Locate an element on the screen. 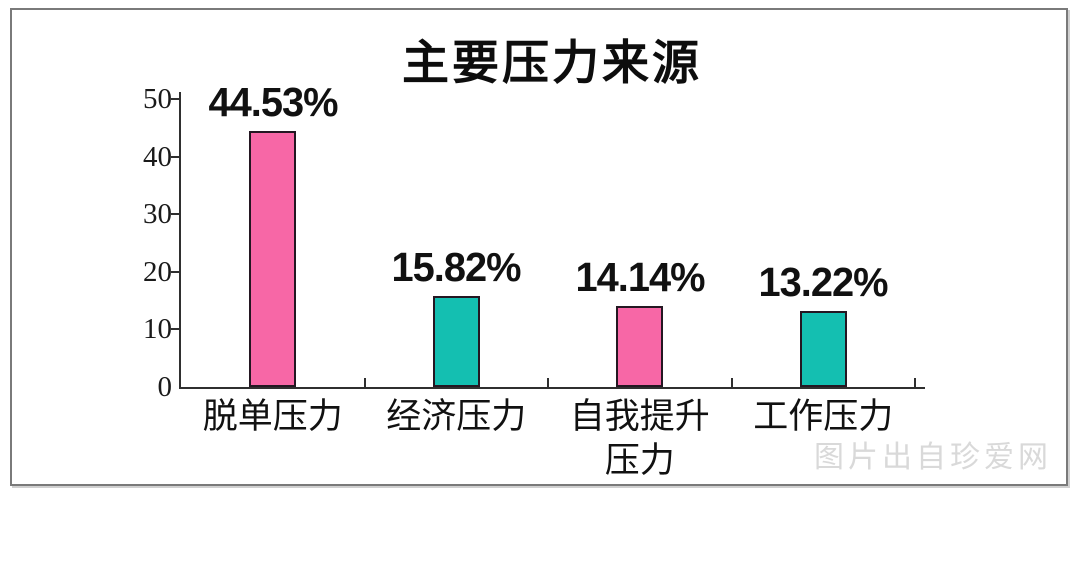 The image size is (1080, 565). y-axis-tick-label: 0 is located at coordinates (165, 387).